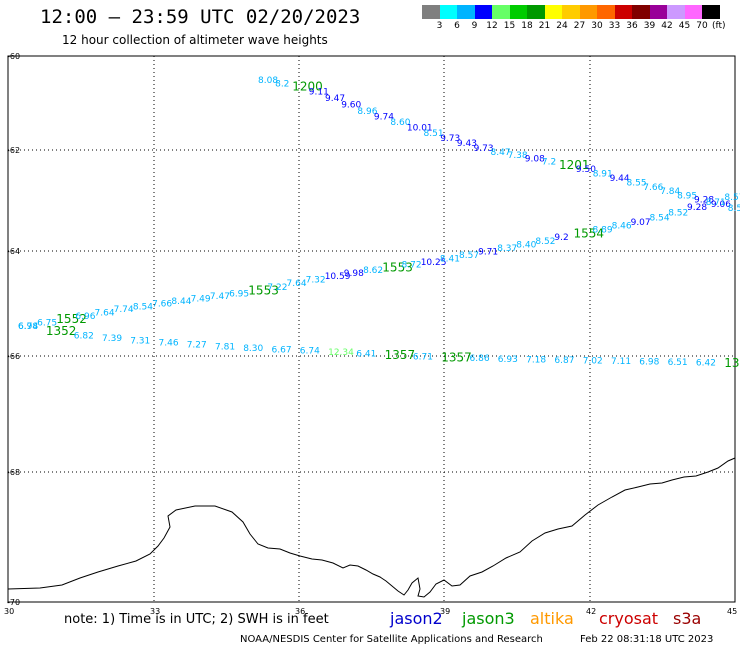 This screenshot has width=740, height=650. Describe the element at coordinates (456, 358) in the screenshot. I see `track-time-label: 1357` at that location.